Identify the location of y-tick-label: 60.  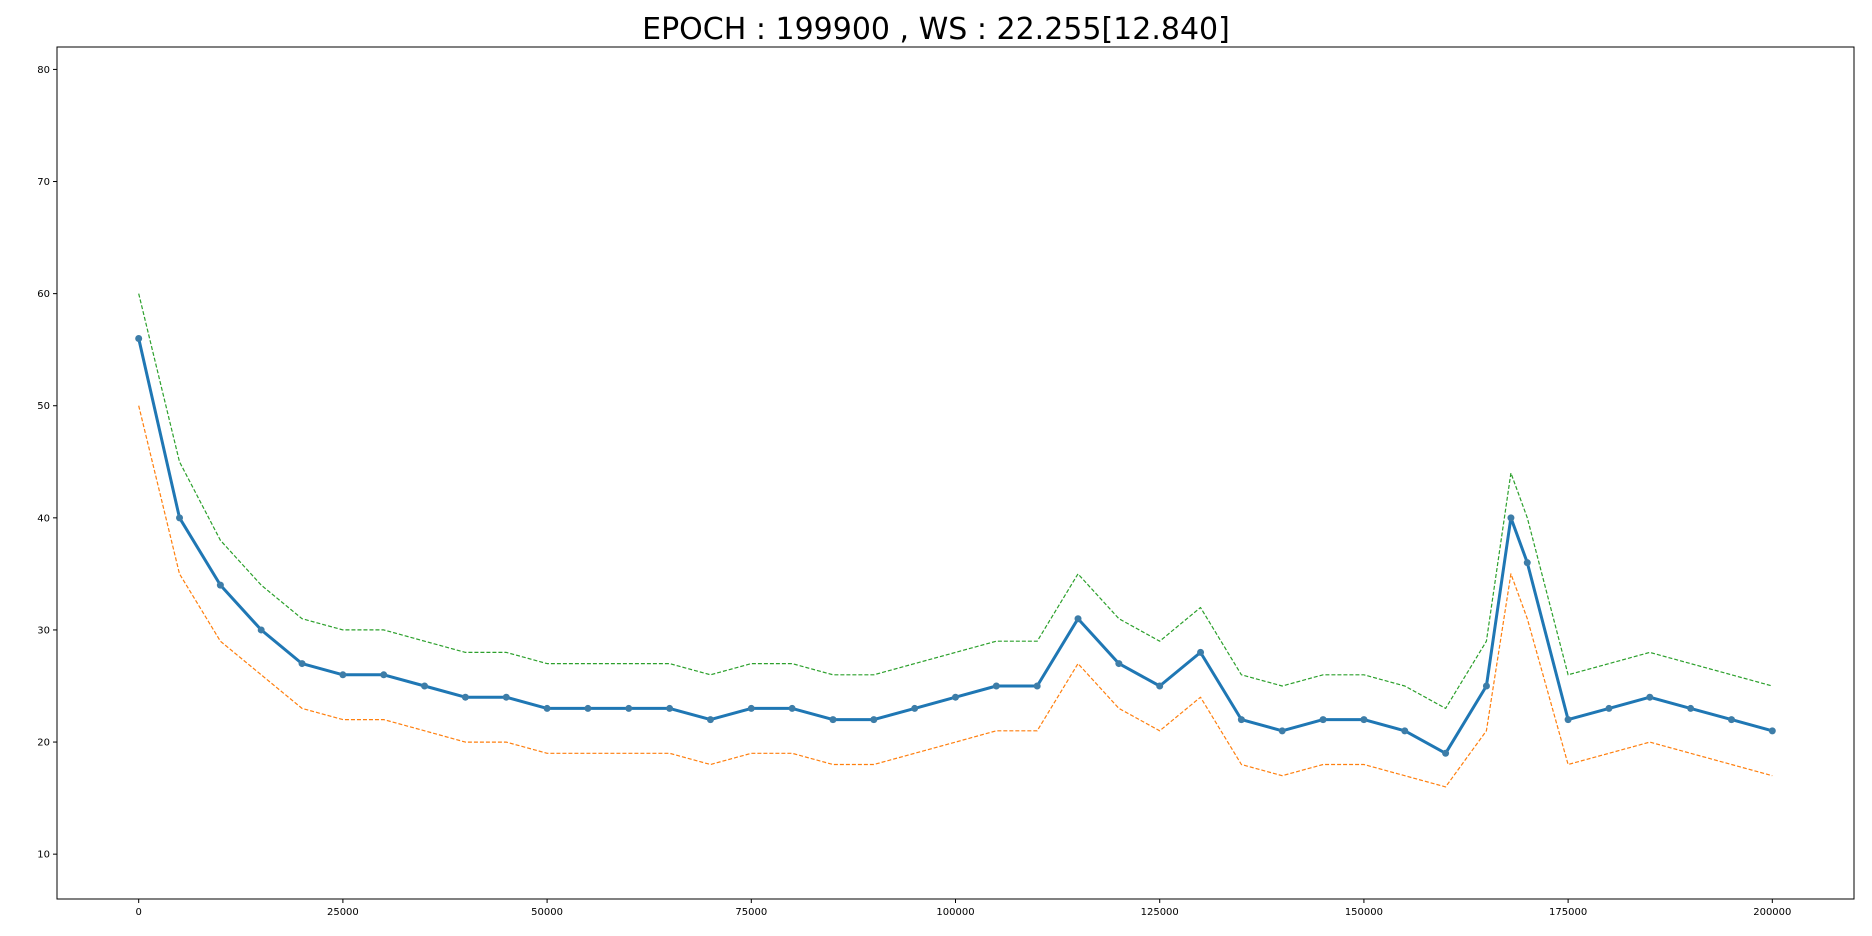
(43, 294).